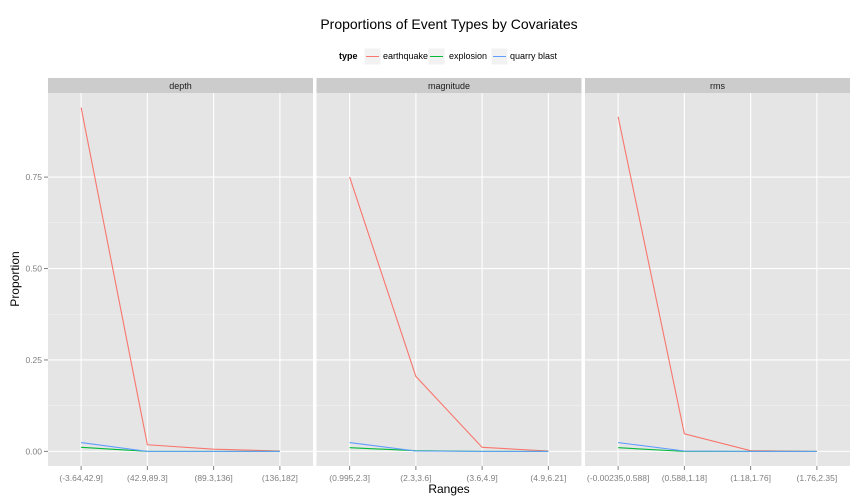  I want to click on x-tick-label: (4.9,6.21], so click(548, 478).